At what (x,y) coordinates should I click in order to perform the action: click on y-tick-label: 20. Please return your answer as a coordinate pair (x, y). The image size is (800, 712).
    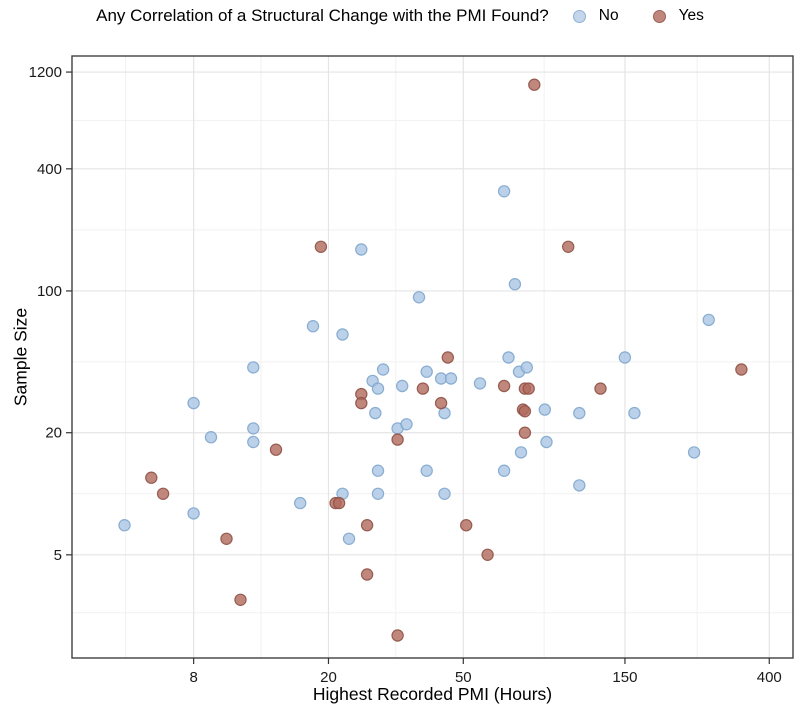
    Looking at the image, I should click on (53, 433).